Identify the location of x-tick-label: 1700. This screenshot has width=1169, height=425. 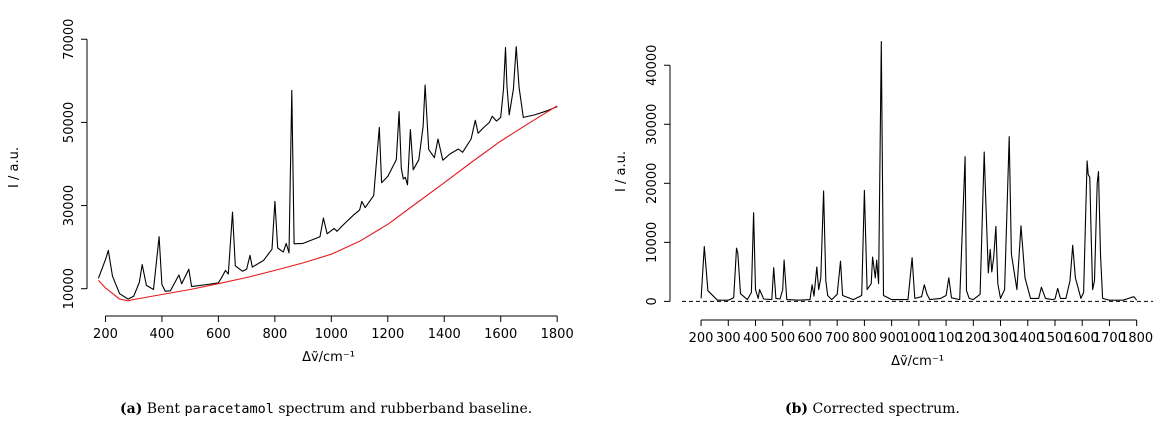
(1109, 338).